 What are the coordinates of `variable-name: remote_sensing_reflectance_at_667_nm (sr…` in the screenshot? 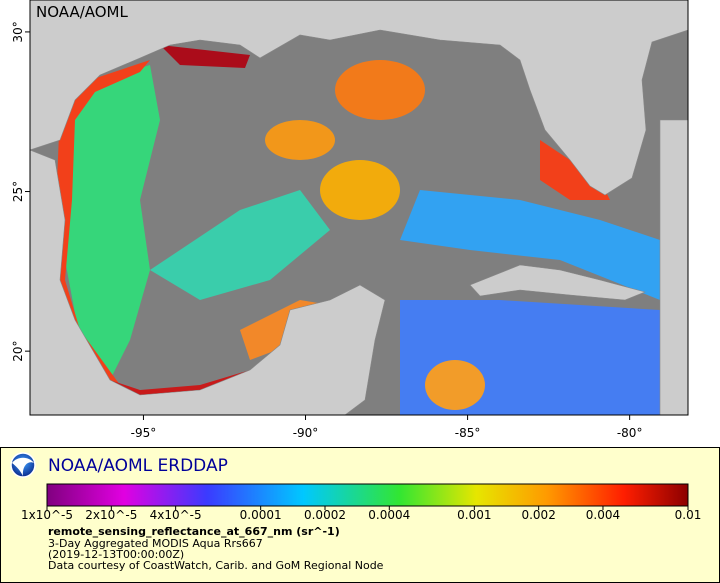 It's located at (194, 531).